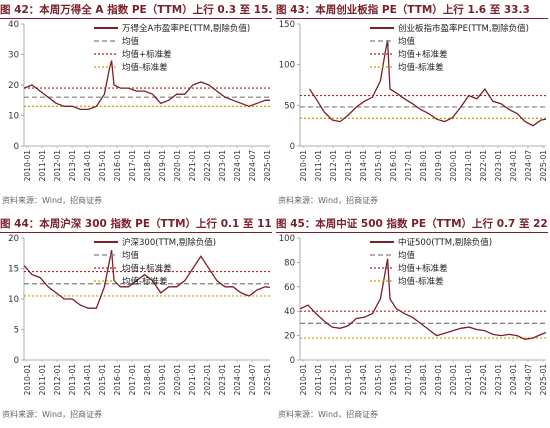  Describe the element at coordinates (463, 28) in the screenshot. I see `legend-series-label: 创业板指市盈率PE(TTM,剔除负值)` at that location.